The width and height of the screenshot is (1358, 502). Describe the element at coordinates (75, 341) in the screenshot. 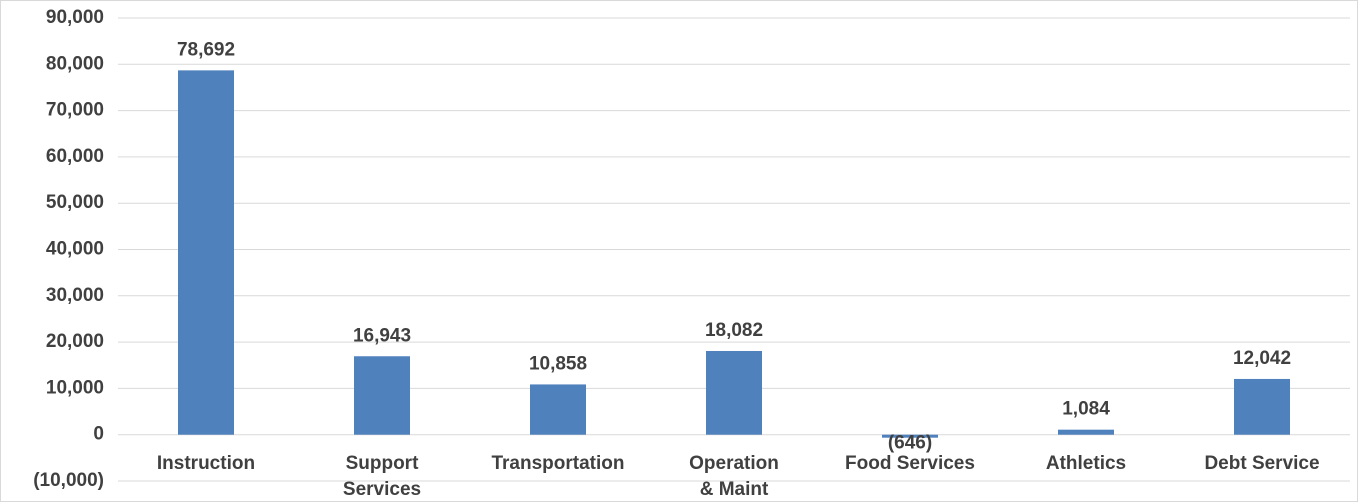

I see `y-tick-label: 20,000` at that location.